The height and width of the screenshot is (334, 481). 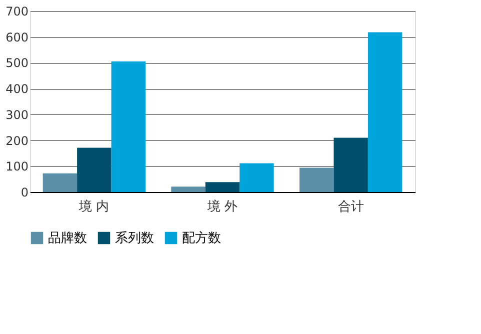 What do you see at coordinates (94, 206) in the screenshot?
I see `x-tick-label: 境 内` at bounding box center [94, 206].